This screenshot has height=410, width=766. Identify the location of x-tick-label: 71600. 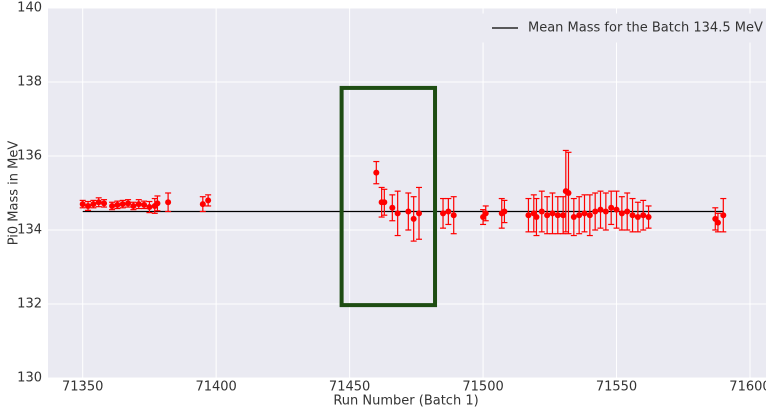
(747, 387).